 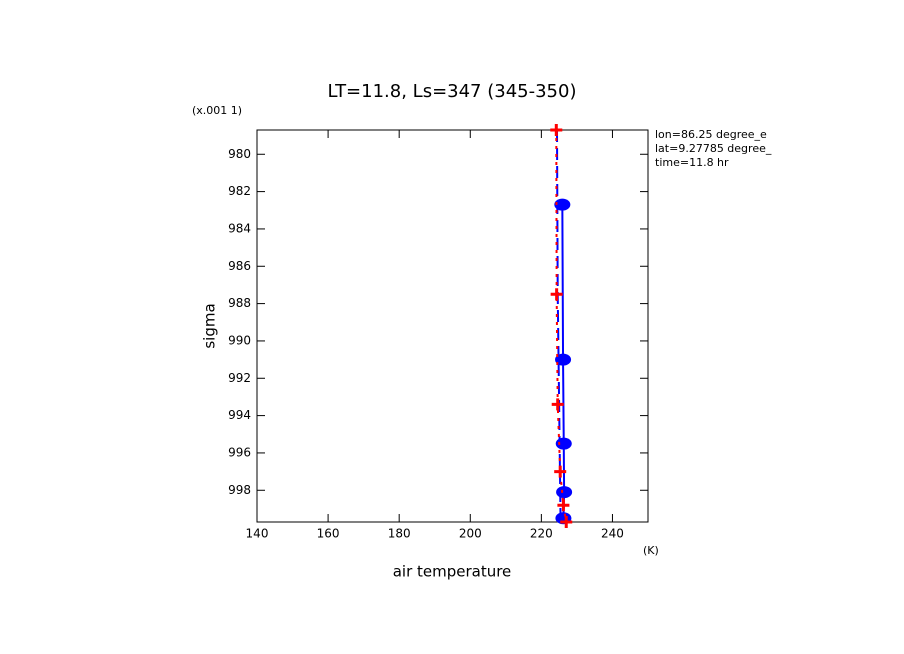 I want to click on chart-title: LT=11.8, Ls=347 (345-350), so click(x=452, y=91).